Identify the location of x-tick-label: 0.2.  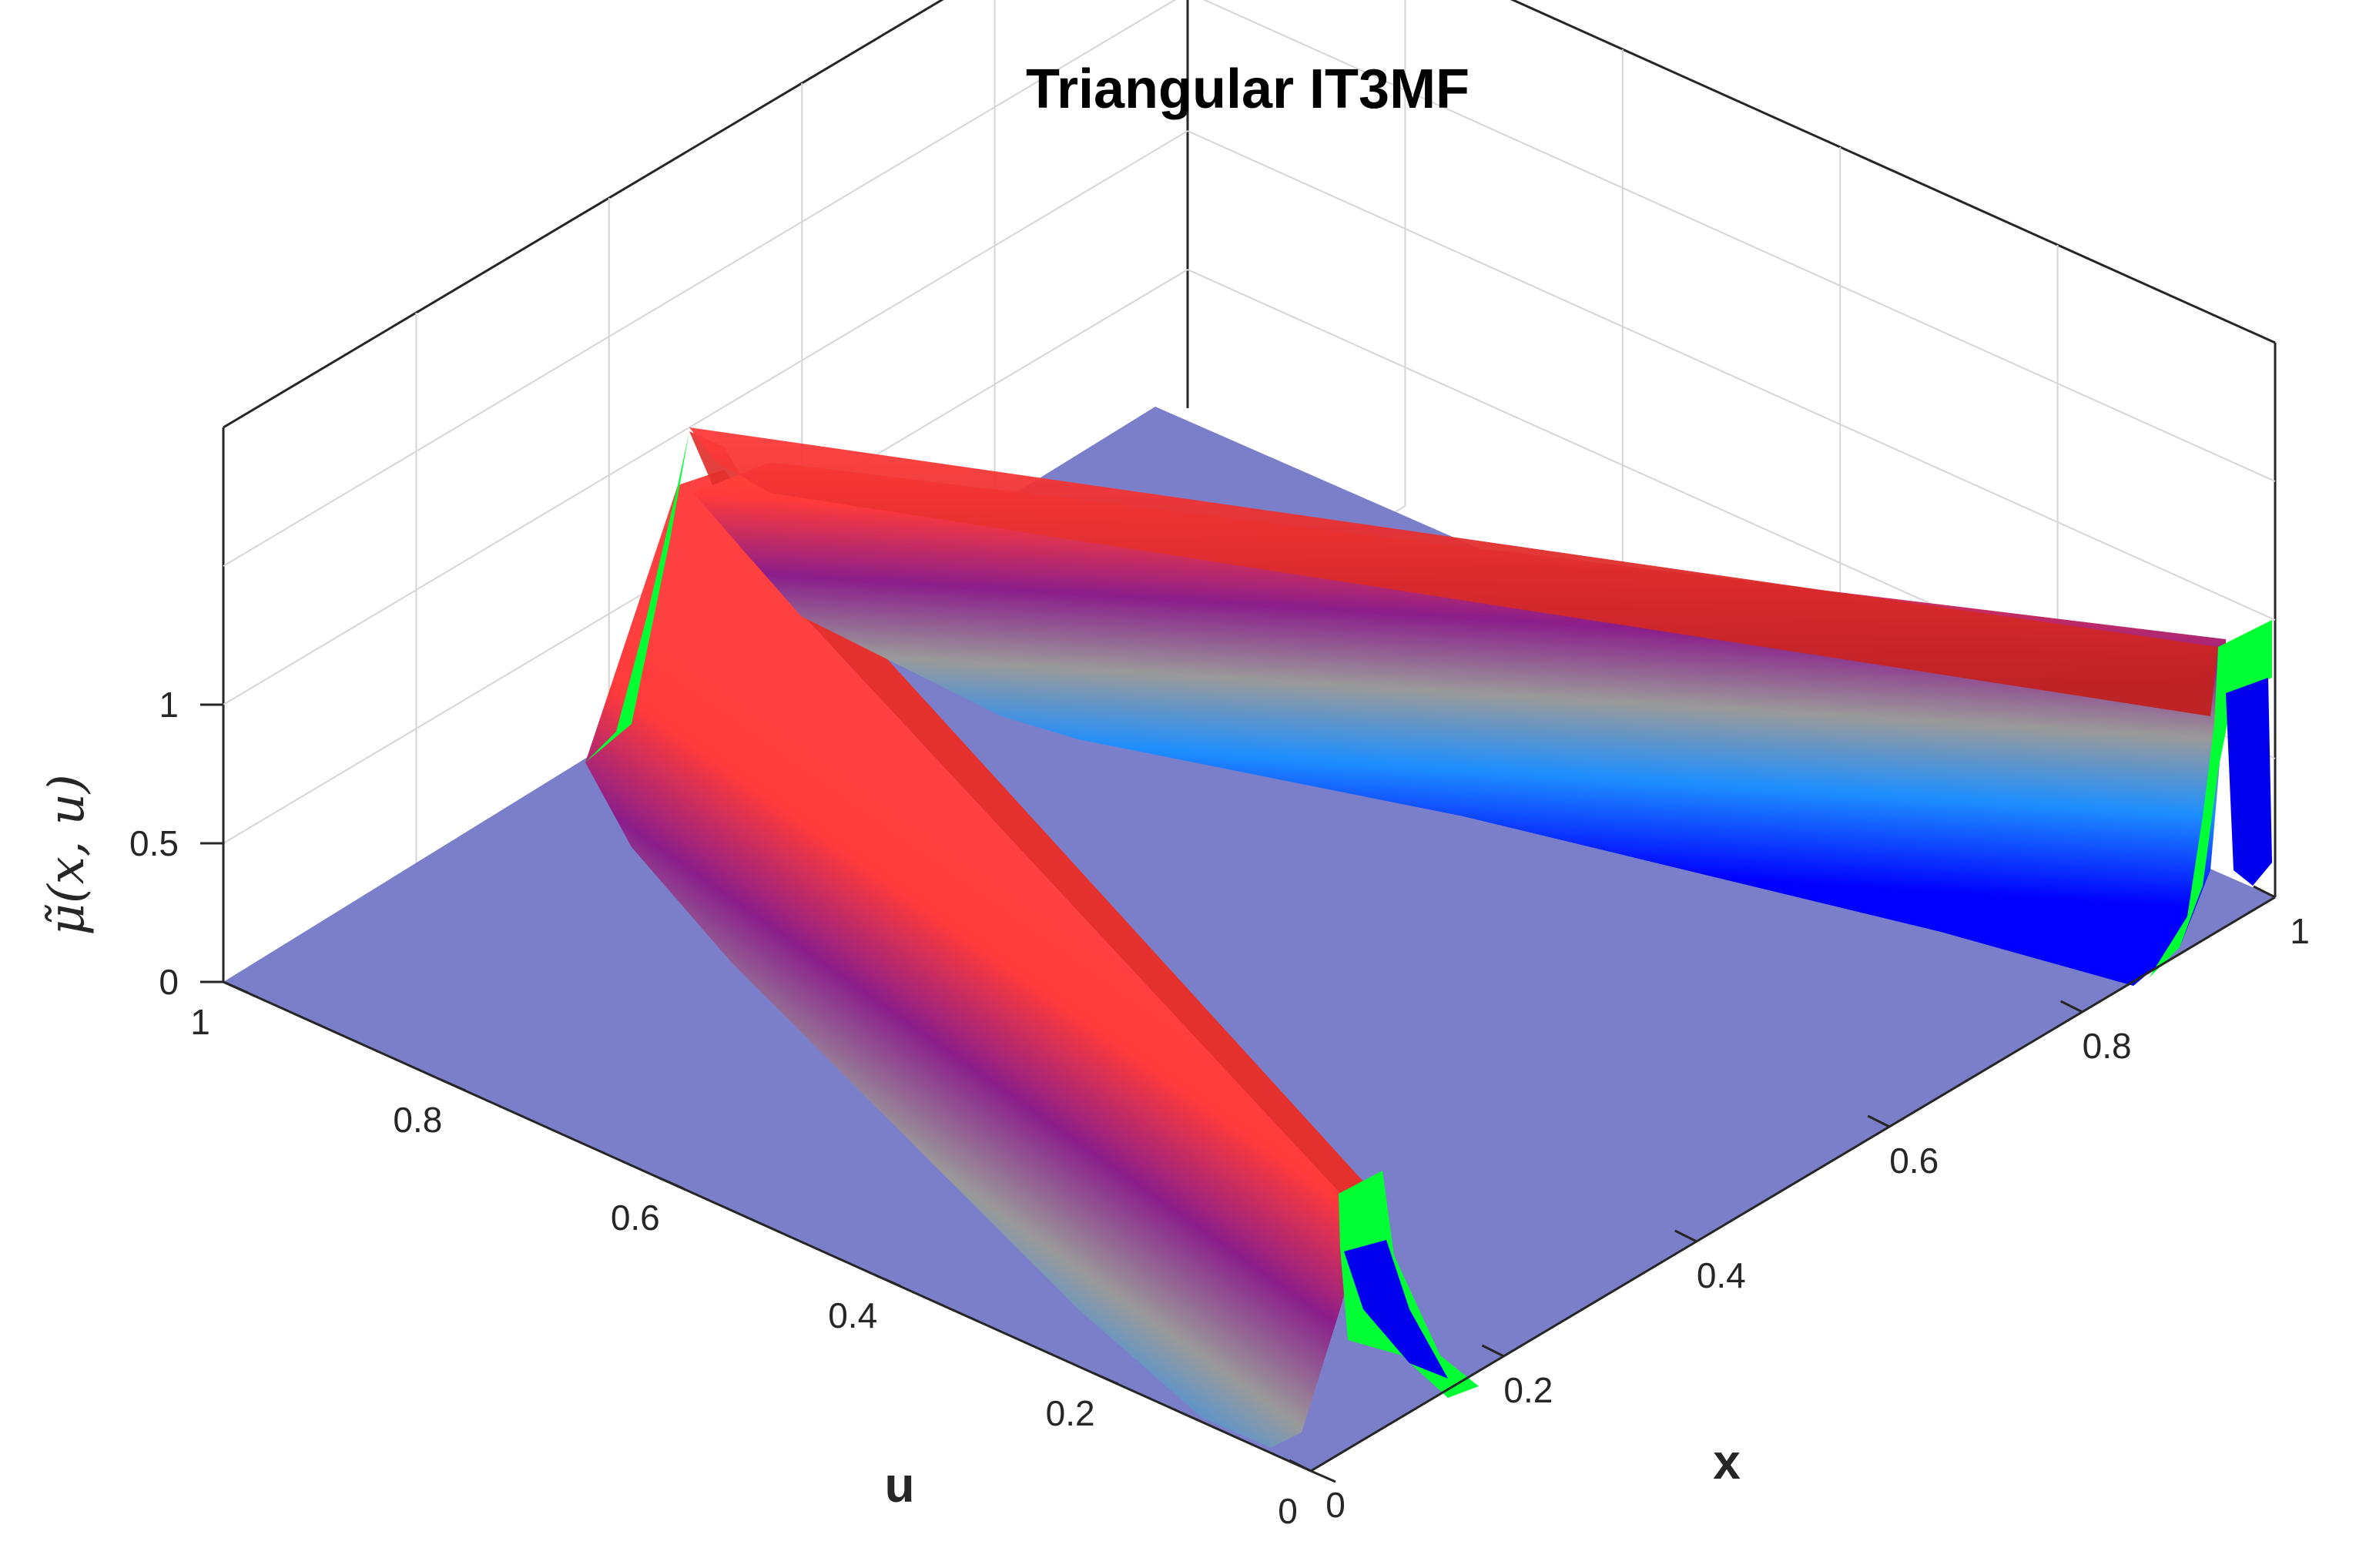
(1528, 1390).